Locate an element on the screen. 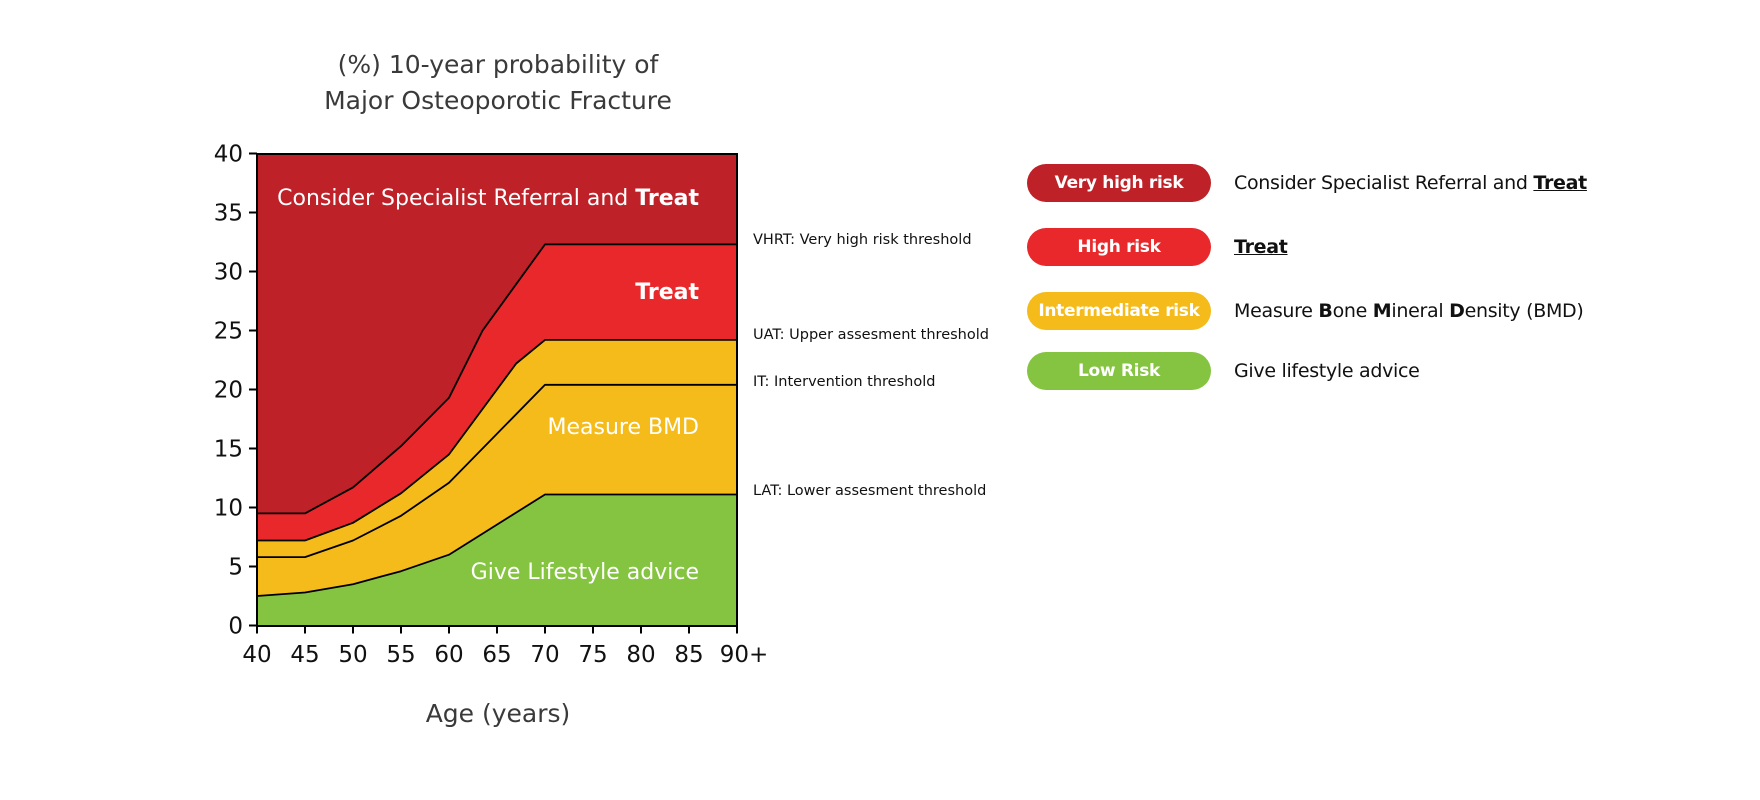 The width and height of the screenshot is (1760, 800). y-tick-label: 25 is located at coordinates (228, 332).